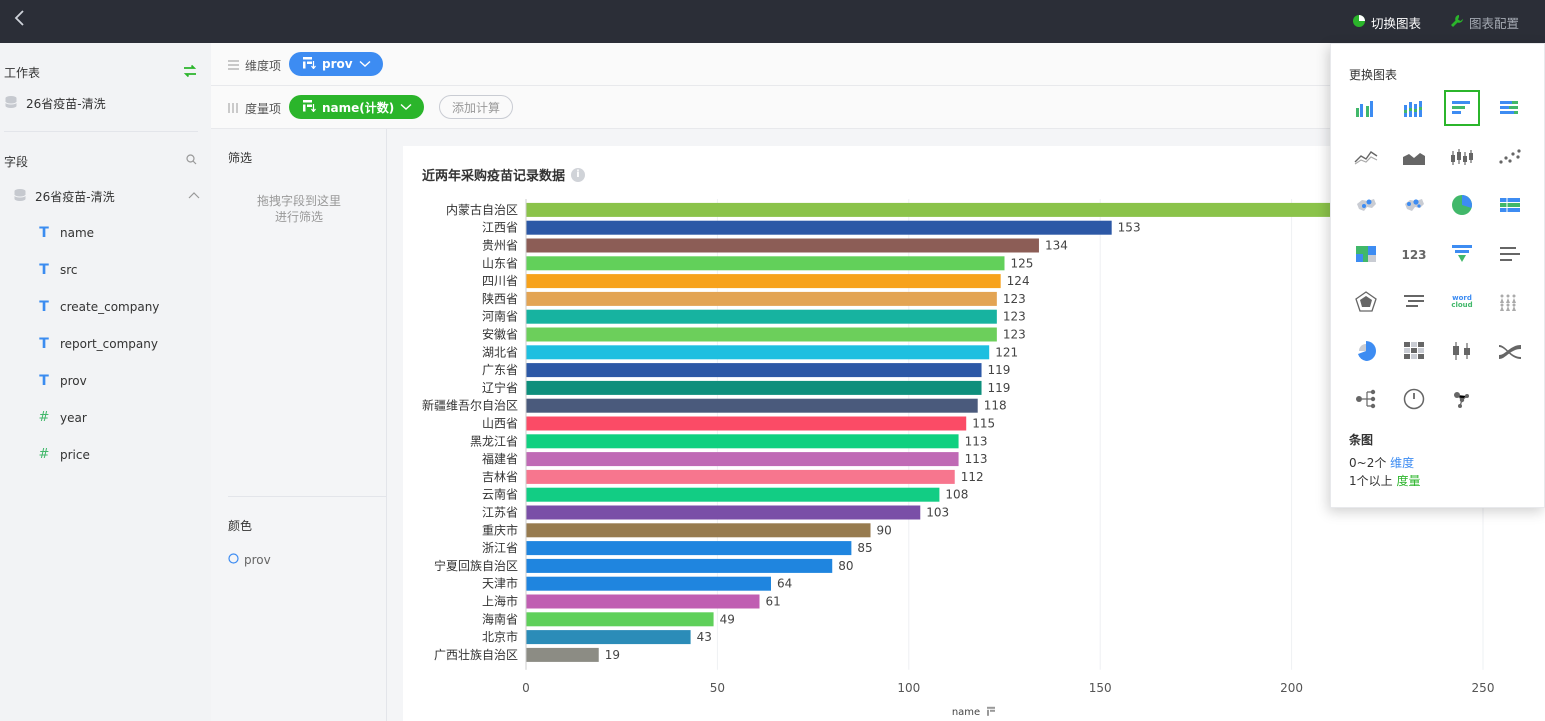 The width and height of the screenshot is (1545, 721). Describe the element at coordinates (233, 109) in the screenshot. I see `columns-icon` at that location.